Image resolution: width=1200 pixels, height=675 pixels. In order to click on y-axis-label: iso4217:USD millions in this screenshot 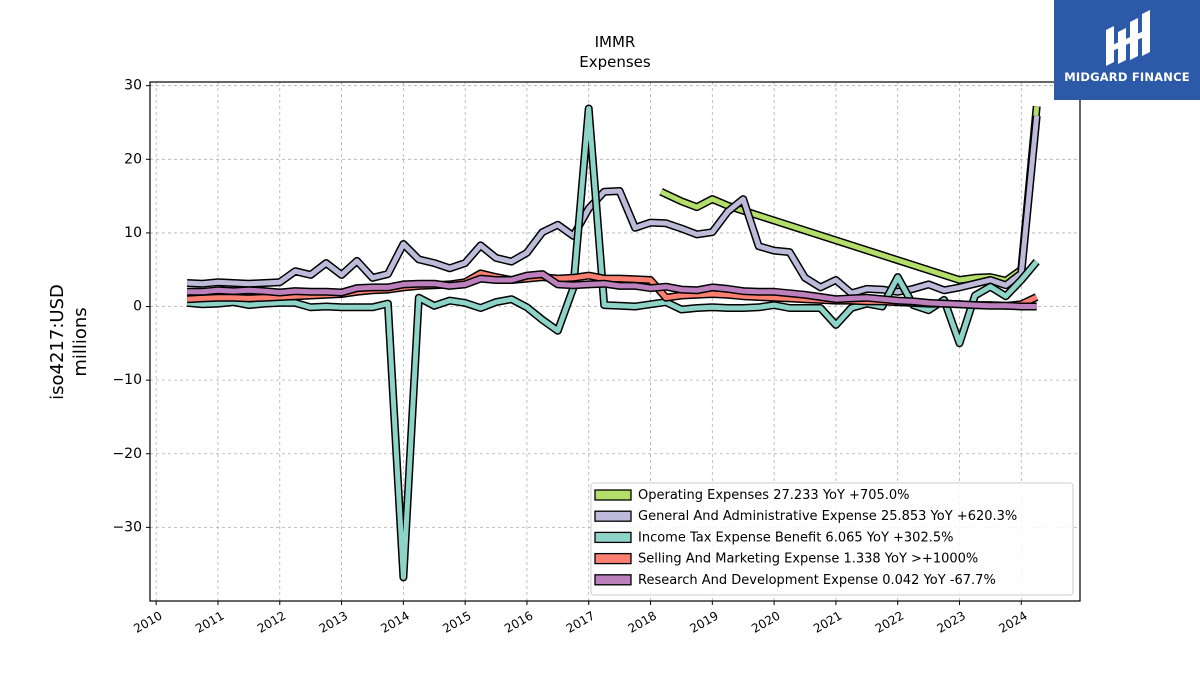, I will do `click(69, 342)`.